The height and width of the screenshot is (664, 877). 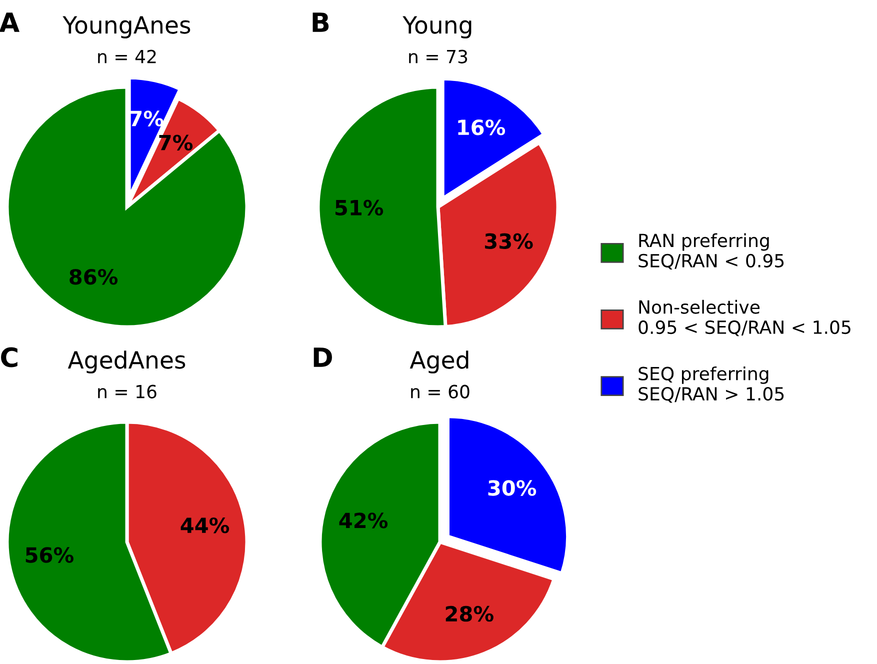 I want to click on data-label: 33%, so click(x=509, y=241).